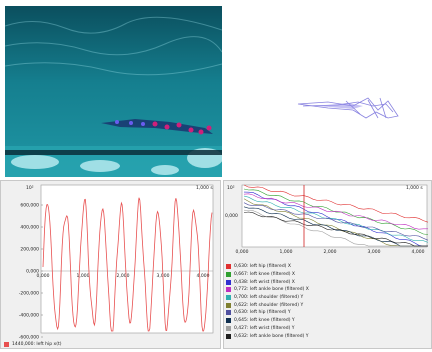 The height and width of the screenshot is (352, 432). What do you see at coordinates (29, 206) in the screenshot?
I see `y-tick-label: 600,000` at bounding box center [29, 206].